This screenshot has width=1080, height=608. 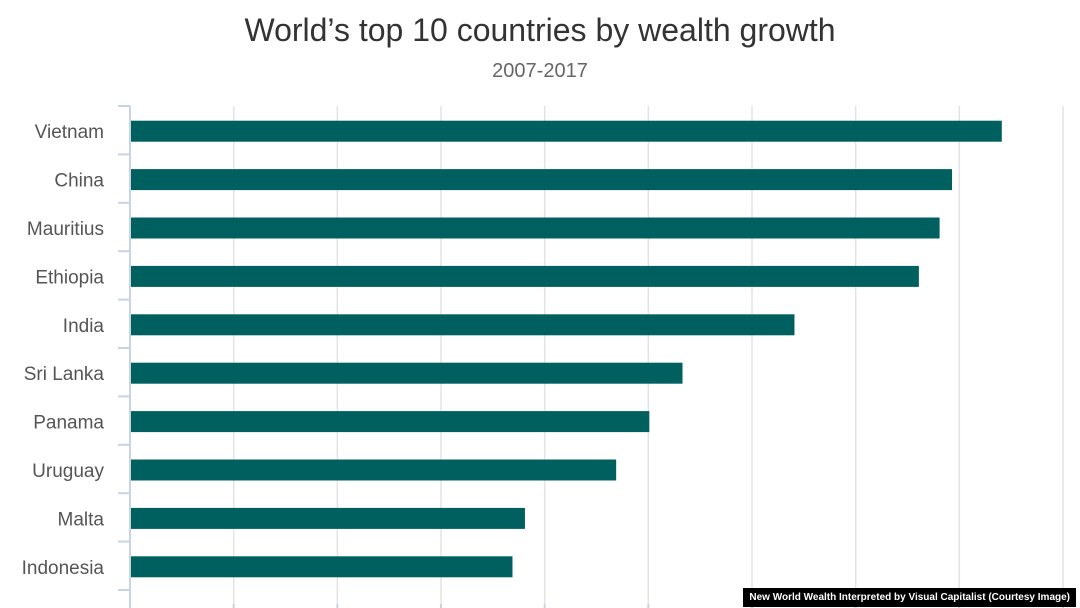 I want to click on bar-panama, so click(x=390, y=422).